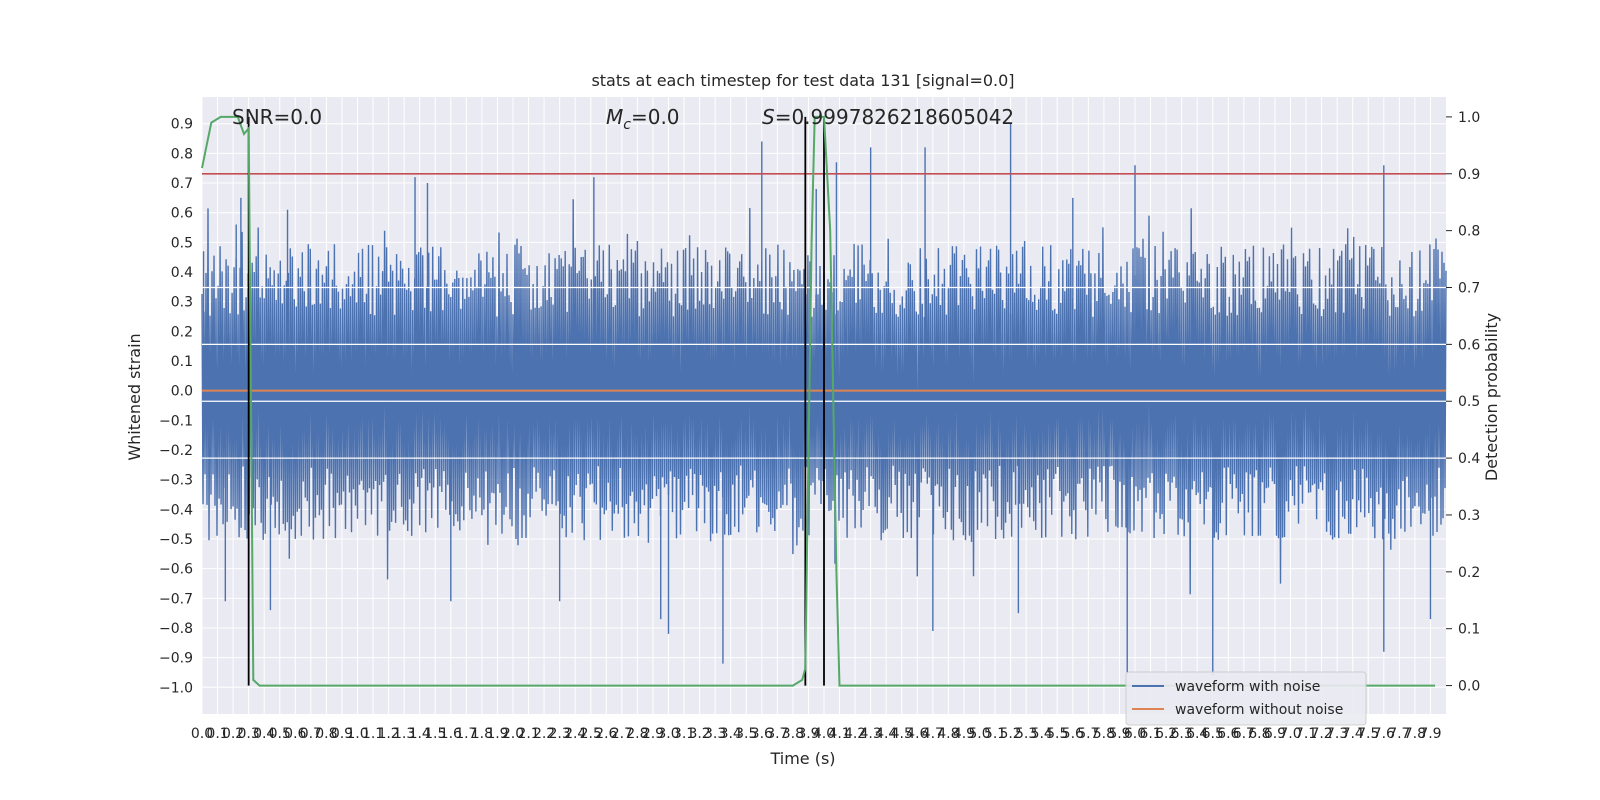 Image resolution: width=1600 pixels, height=800 pixels. Describe the element at coordinates (1469, 345) in the screenshot. I see `y-tick-right-4: 0.6` at that location.